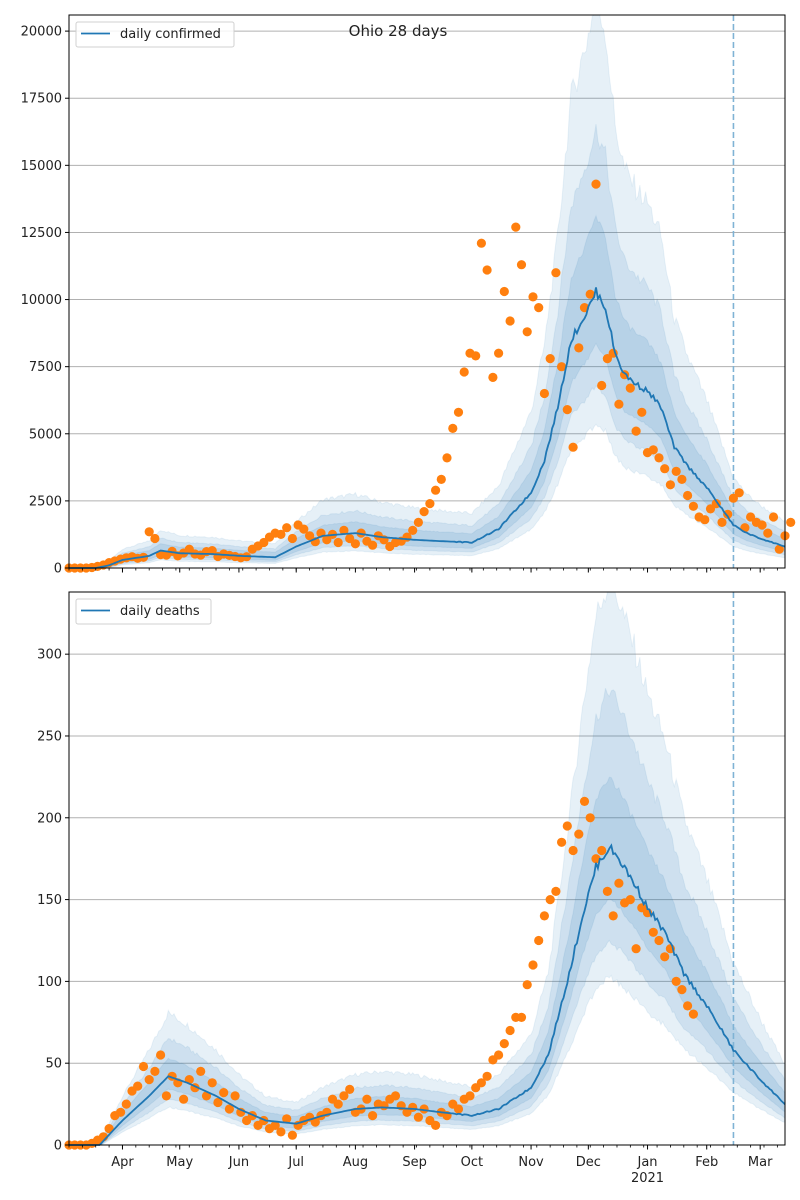 Image resolution: width=800 pixels, height=1200 pixels. I want to click on x-tick-label: May, so click(179, 1162).